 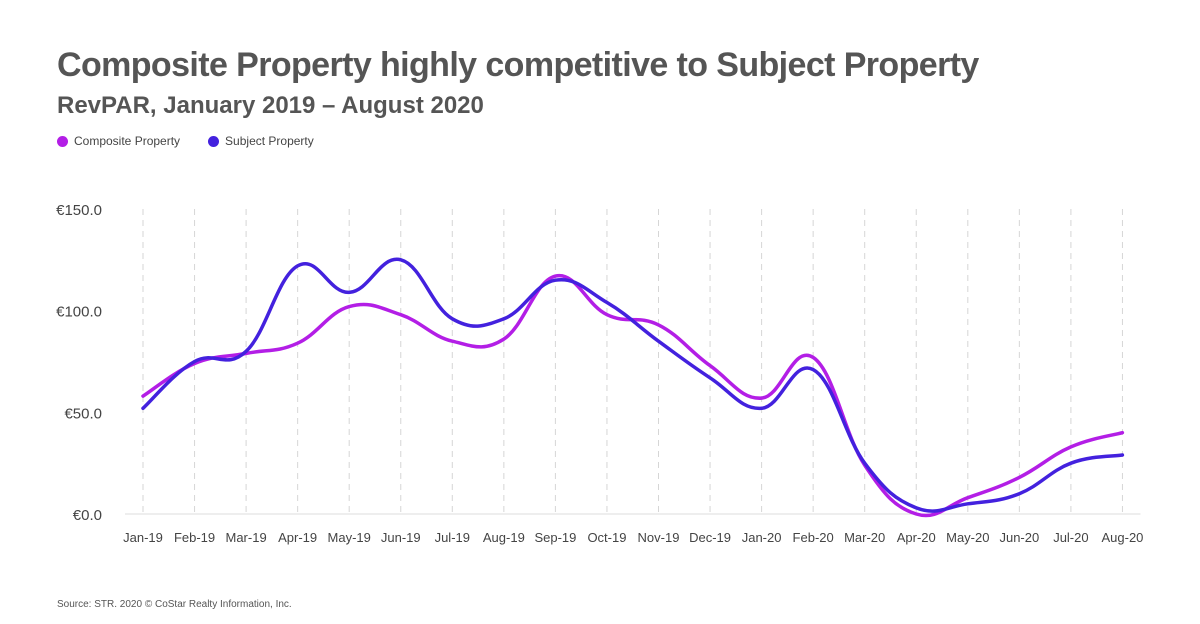 What do you see at coordinates (143, 537) in the screenshot?
I see `x-tick-label-jan-19: Jan-19` at bounding box center [143, 537].